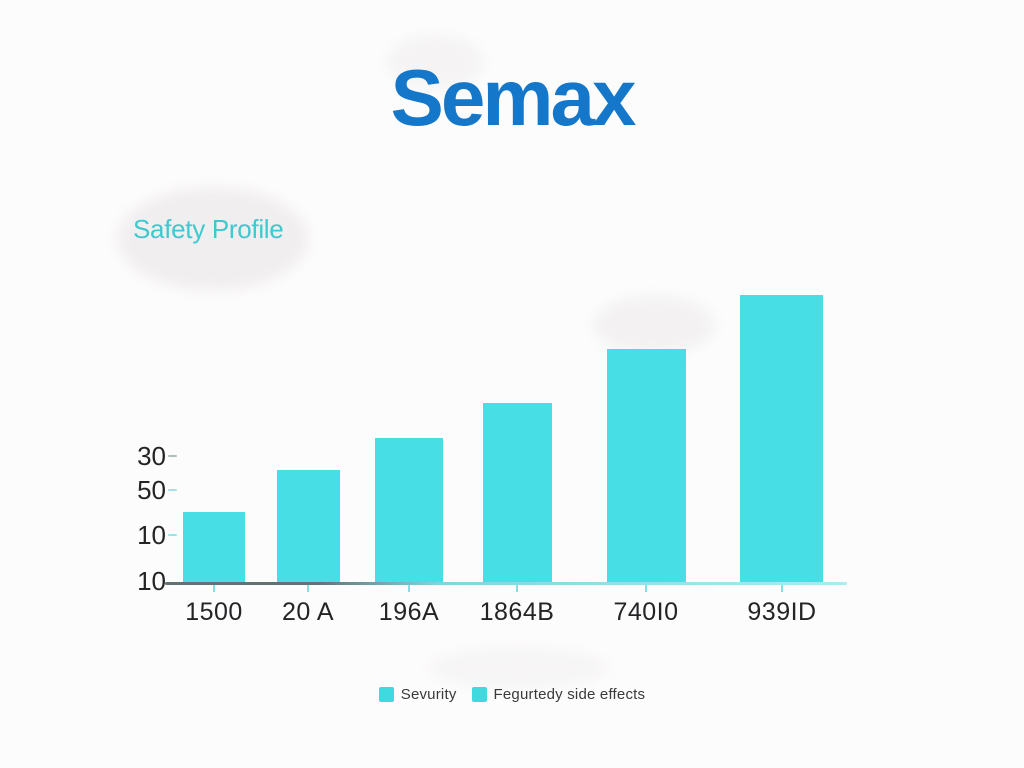 This screenshot has width=1024, height=768. Describe the element at coordinates (513, 97) in the screenshot. I see `page-title: Semax` at that location.